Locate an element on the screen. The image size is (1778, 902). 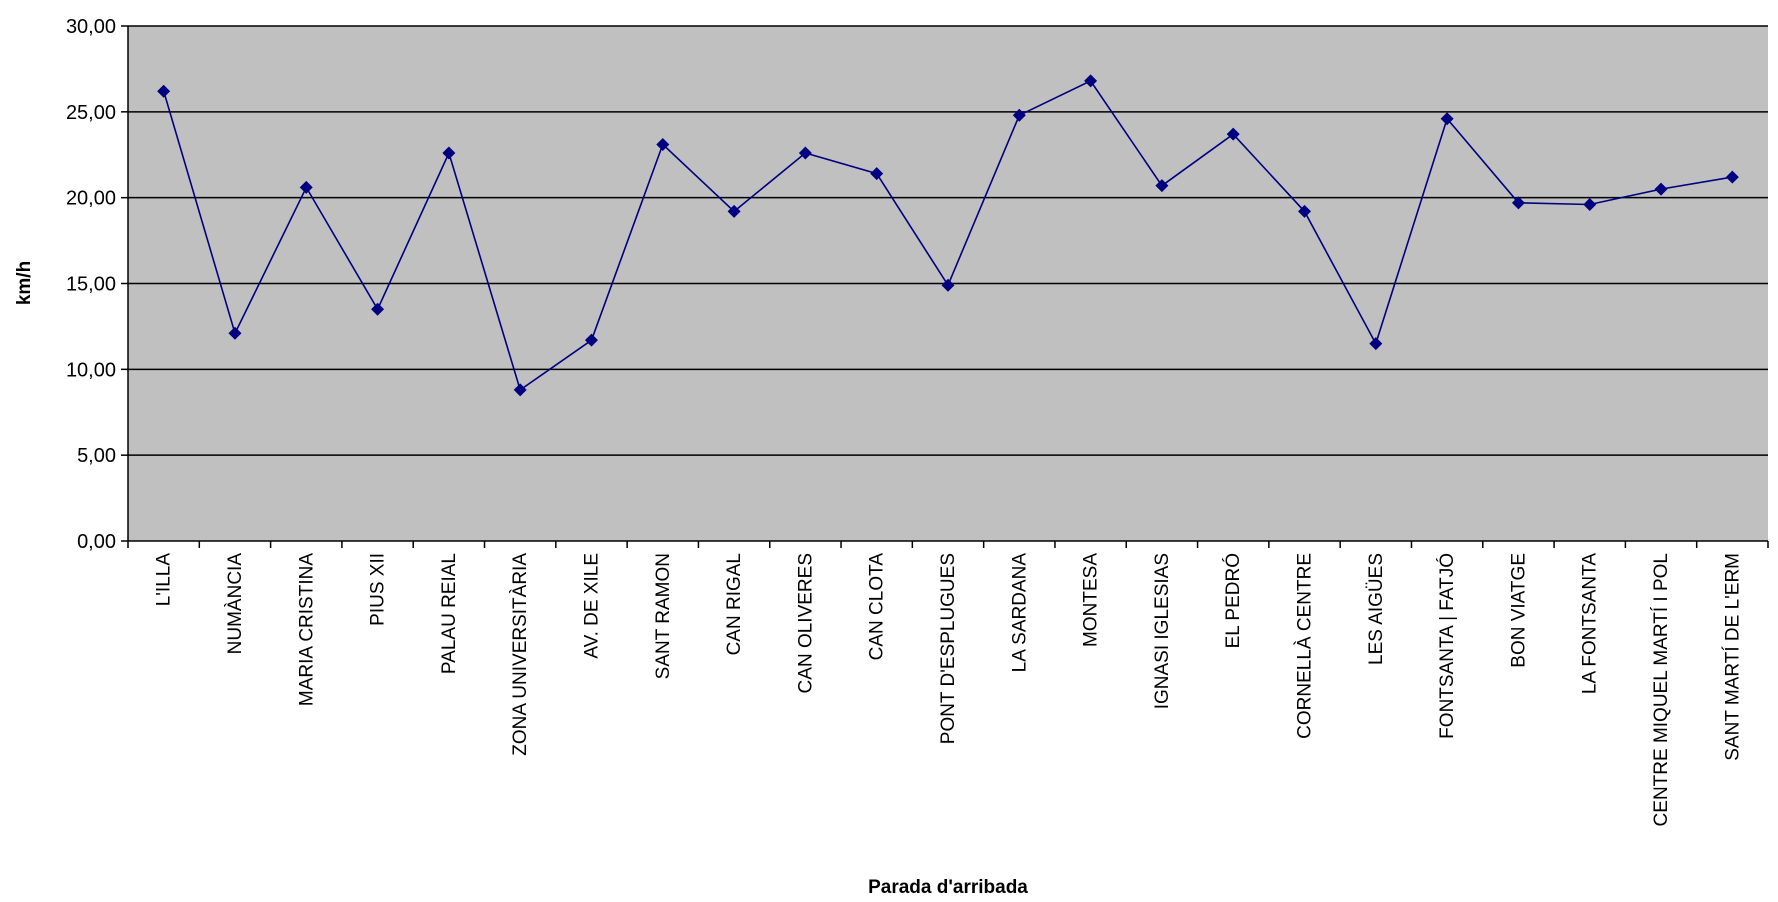
x-tick-label: CORNELLÀ CENTRE is located at coordinates (1305, 646).